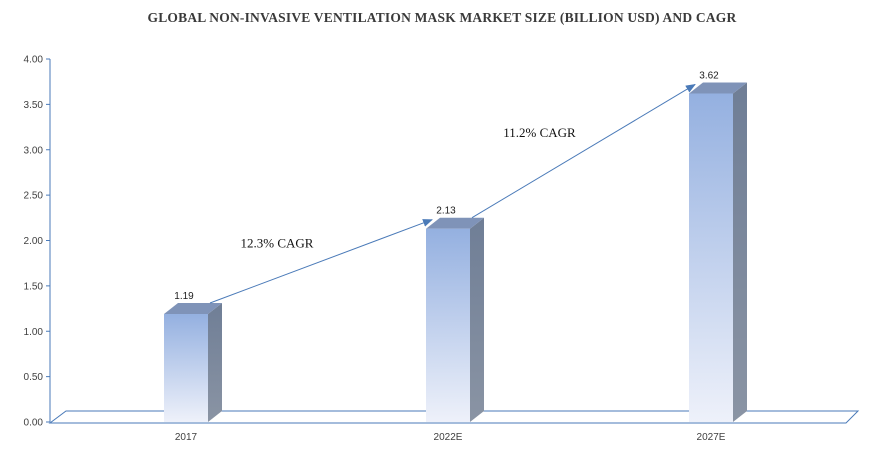 This screenshot has width=884, height=457. What do you see at coordinates (186, 437) in the screenshot?
I see `x-tick-label-2017: 2017` at bounding box center [186, 437].